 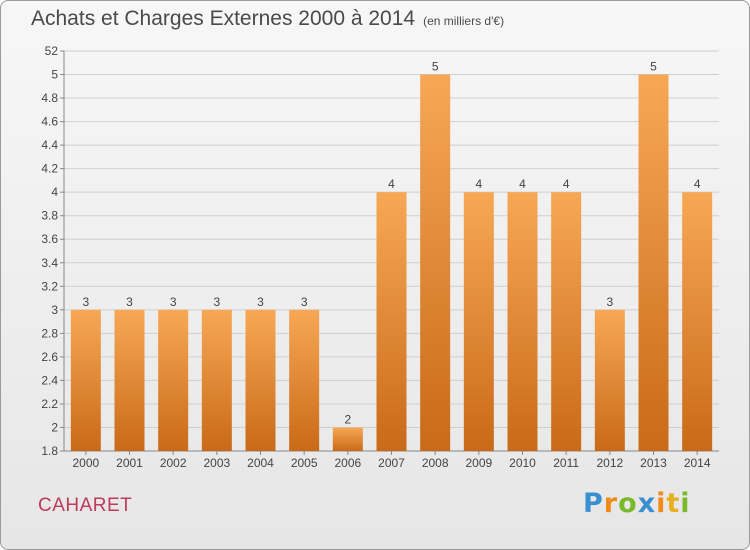 What do you see at coordinates (260, 463) in the screenshot?
I see `x-tick-label: 2004` at bounding box center [260, 463].